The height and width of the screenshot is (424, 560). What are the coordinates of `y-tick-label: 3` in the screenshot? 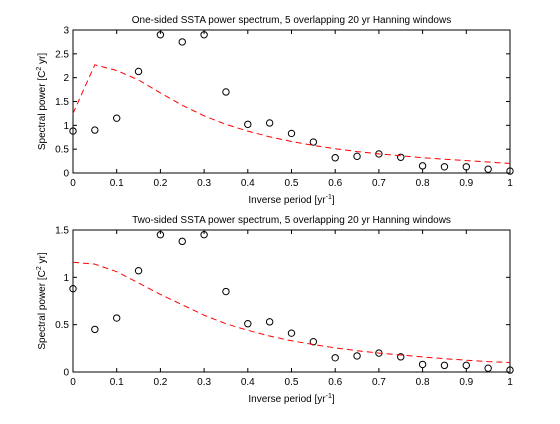 It's located at (66, 31).